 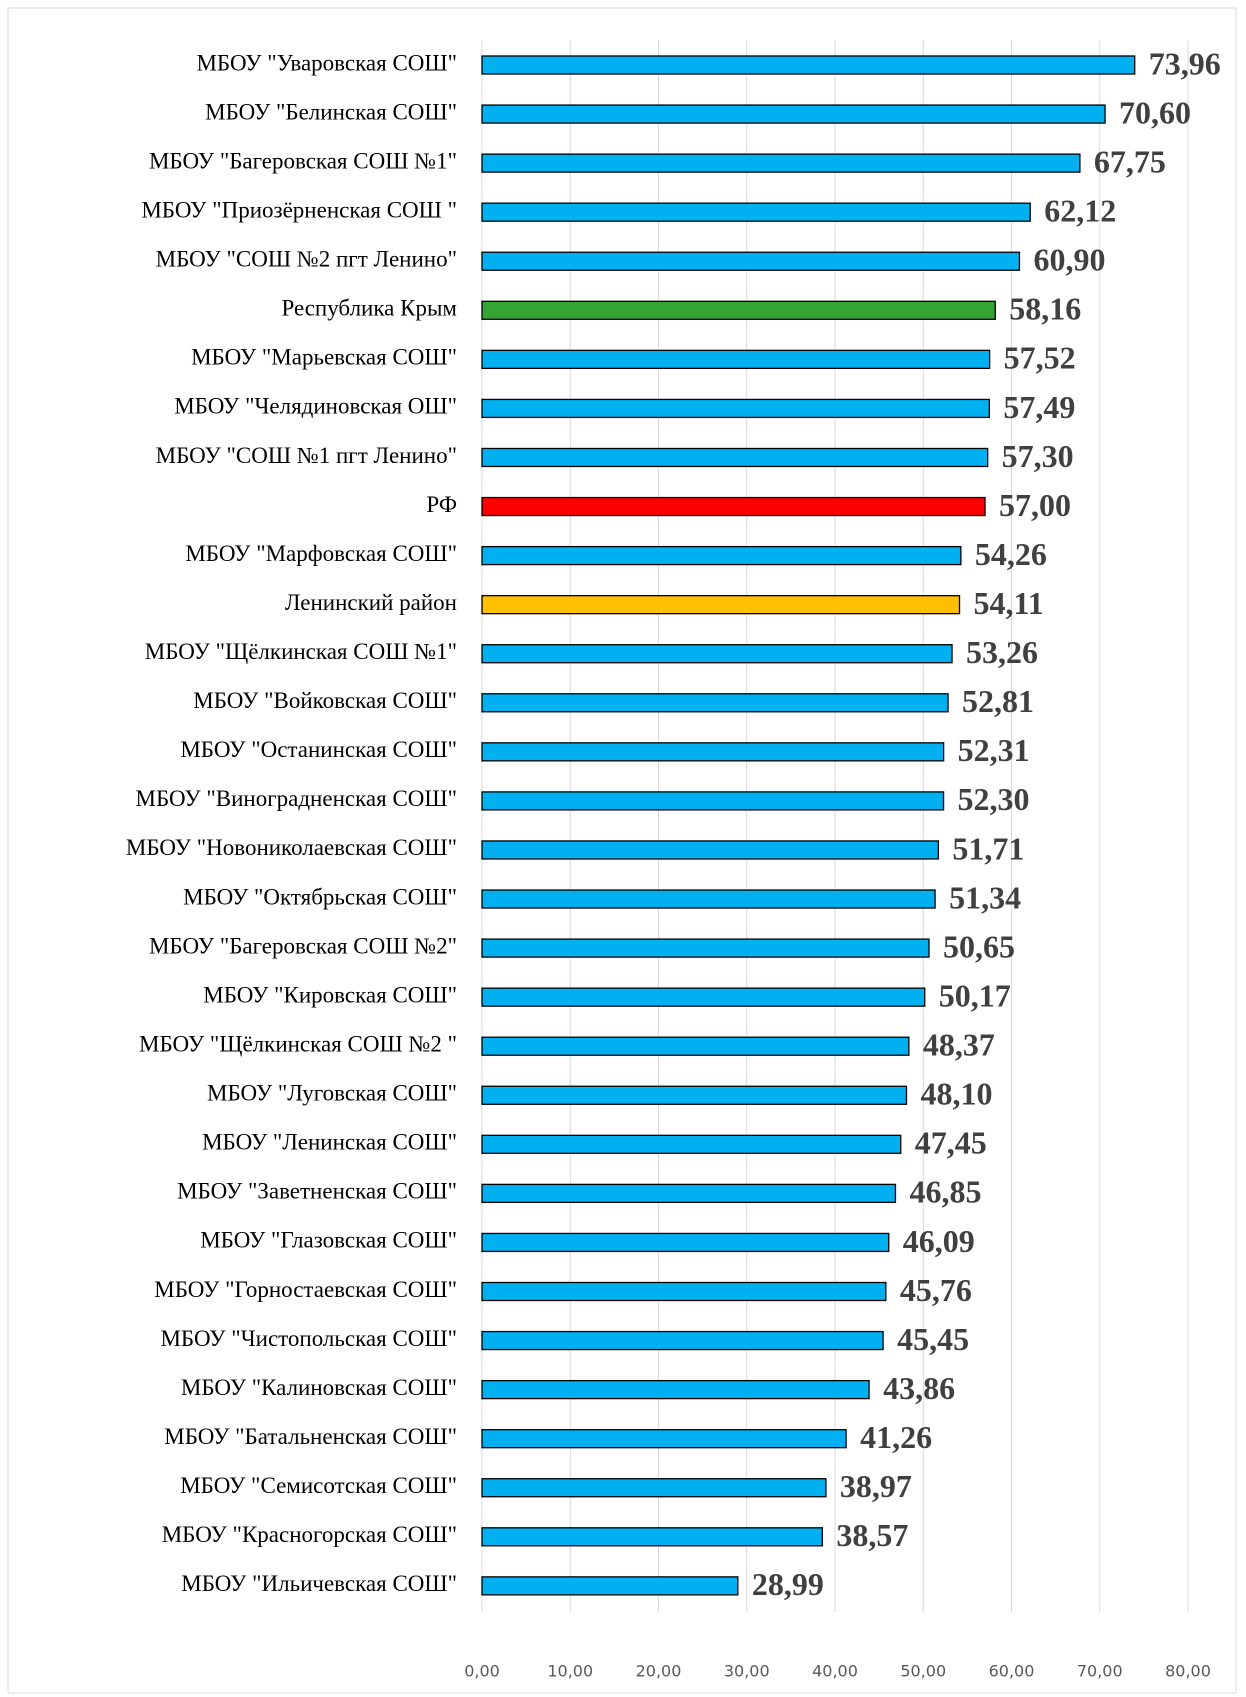 I want to click on value-label: 52,31, so click(x=994, y=750).